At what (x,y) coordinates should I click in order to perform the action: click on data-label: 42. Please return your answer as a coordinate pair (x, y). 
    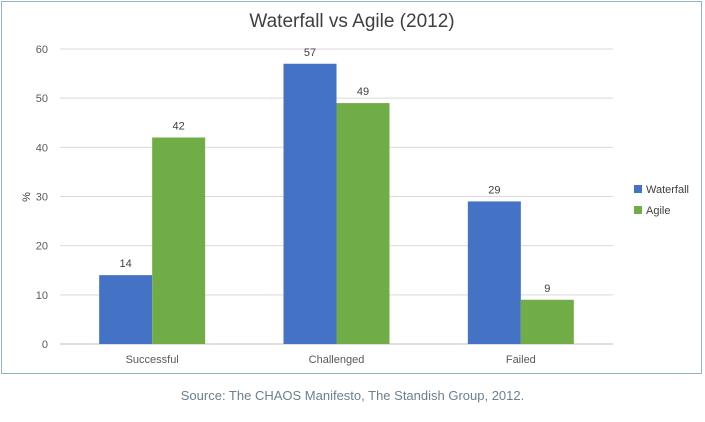
    Looking at the image, I should click on (179, 127).